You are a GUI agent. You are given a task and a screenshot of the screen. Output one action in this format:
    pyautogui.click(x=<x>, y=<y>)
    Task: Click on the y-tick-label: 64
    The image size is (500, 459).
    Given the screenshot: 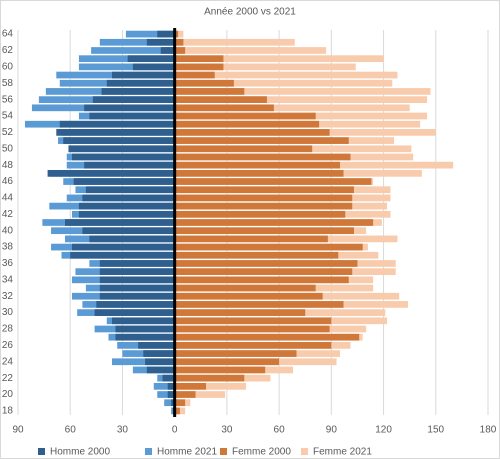 What is the action you would take?
    pyautogui.click(x=8, y=34)
    